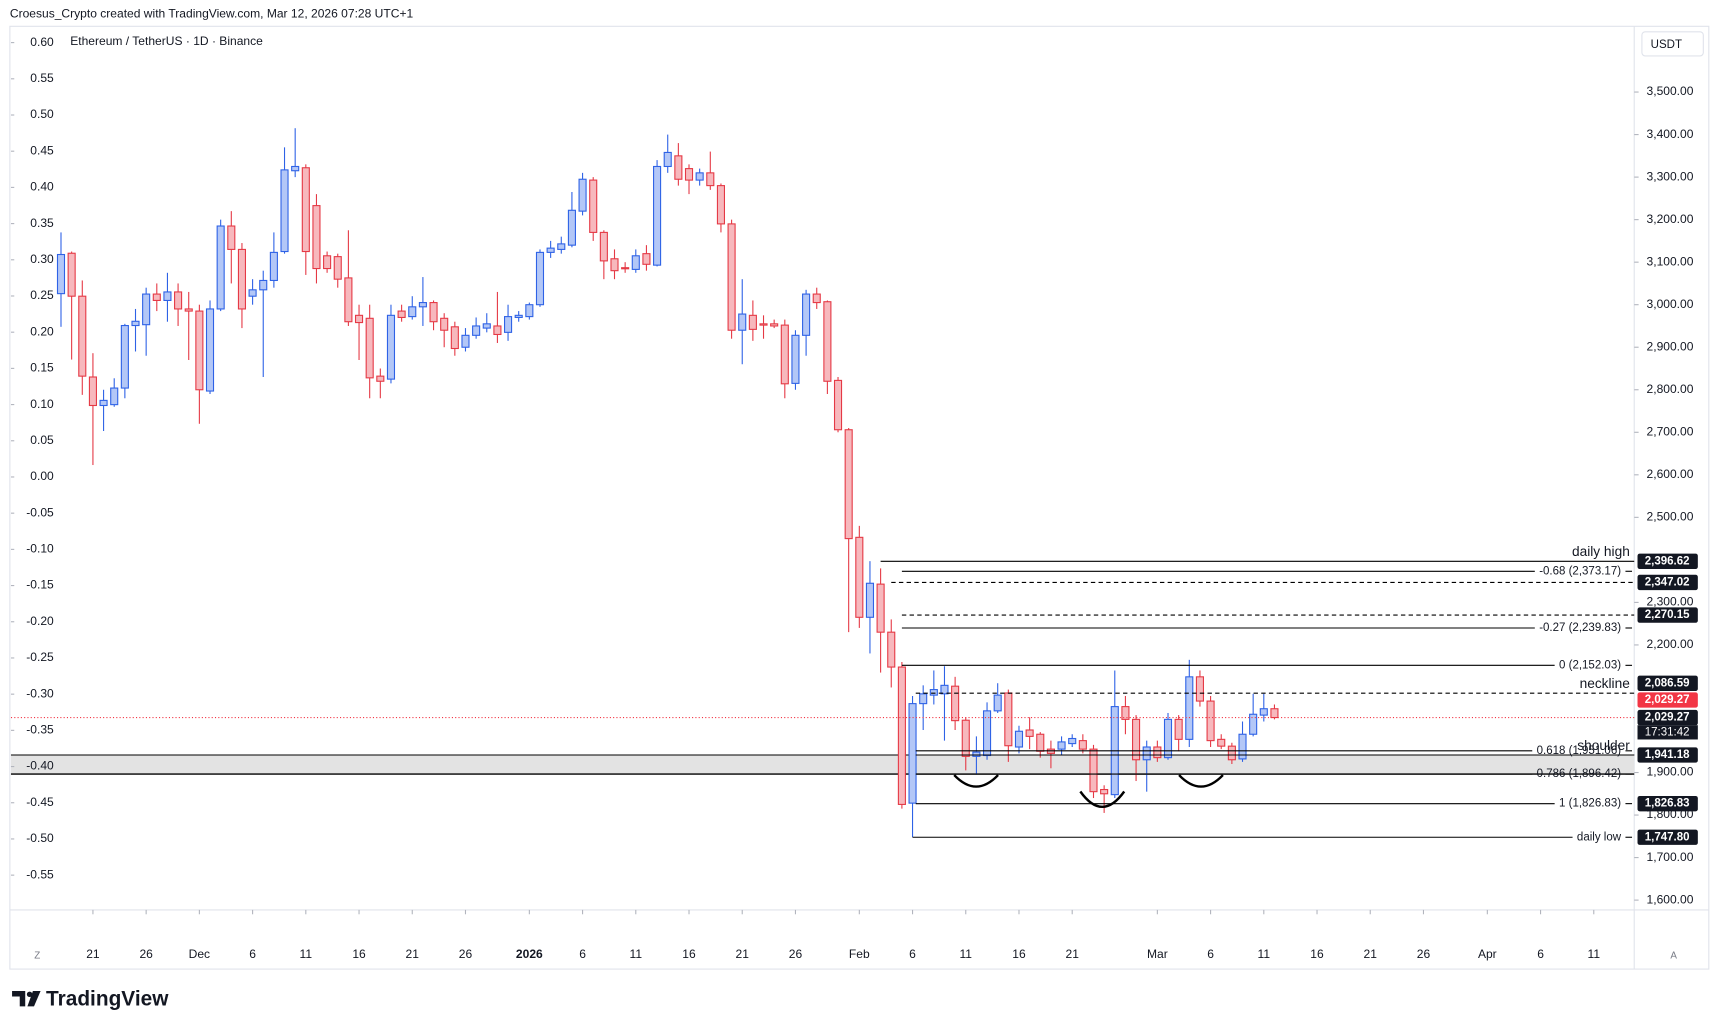  I want to click on y2-tick-label: 0.40, so click(42, 187).